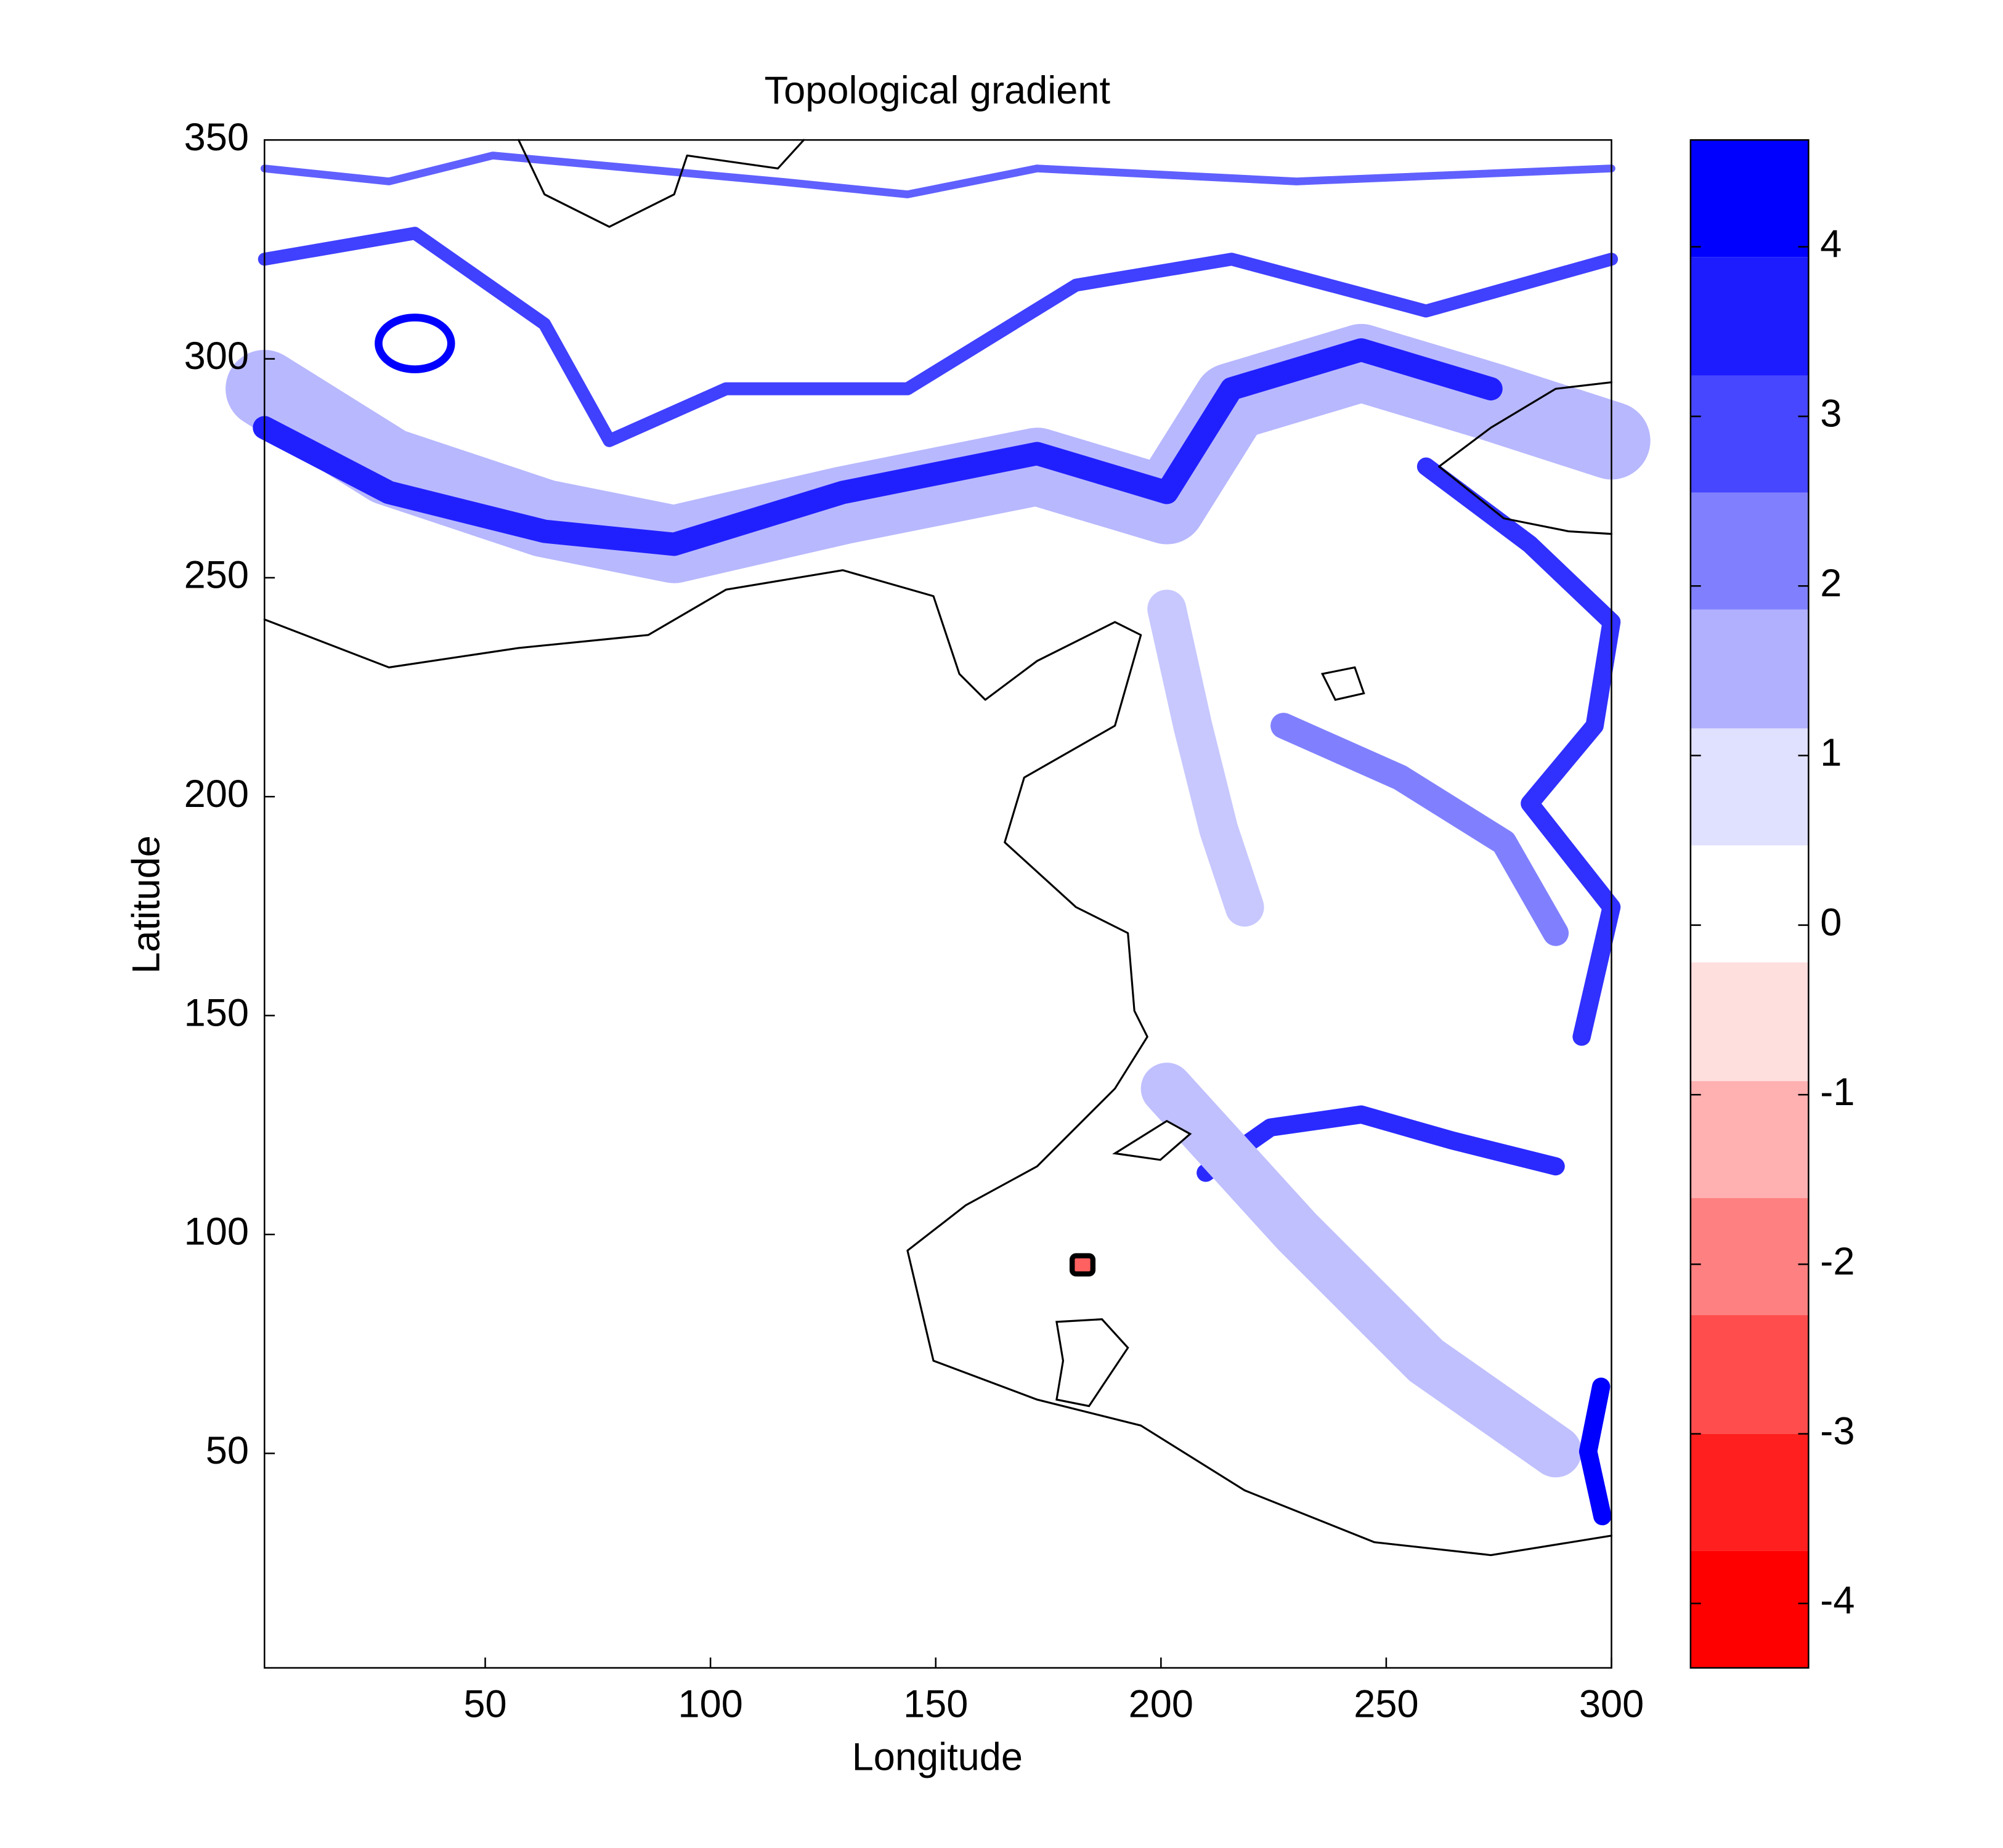 Image resolution: width=2003 pixels, height=1848 pixels. What do you see at coordinates (1837, 1261) in the screenshot?
I see `colorbar-tick-label: -2` at bounding box center [1837, 1261].